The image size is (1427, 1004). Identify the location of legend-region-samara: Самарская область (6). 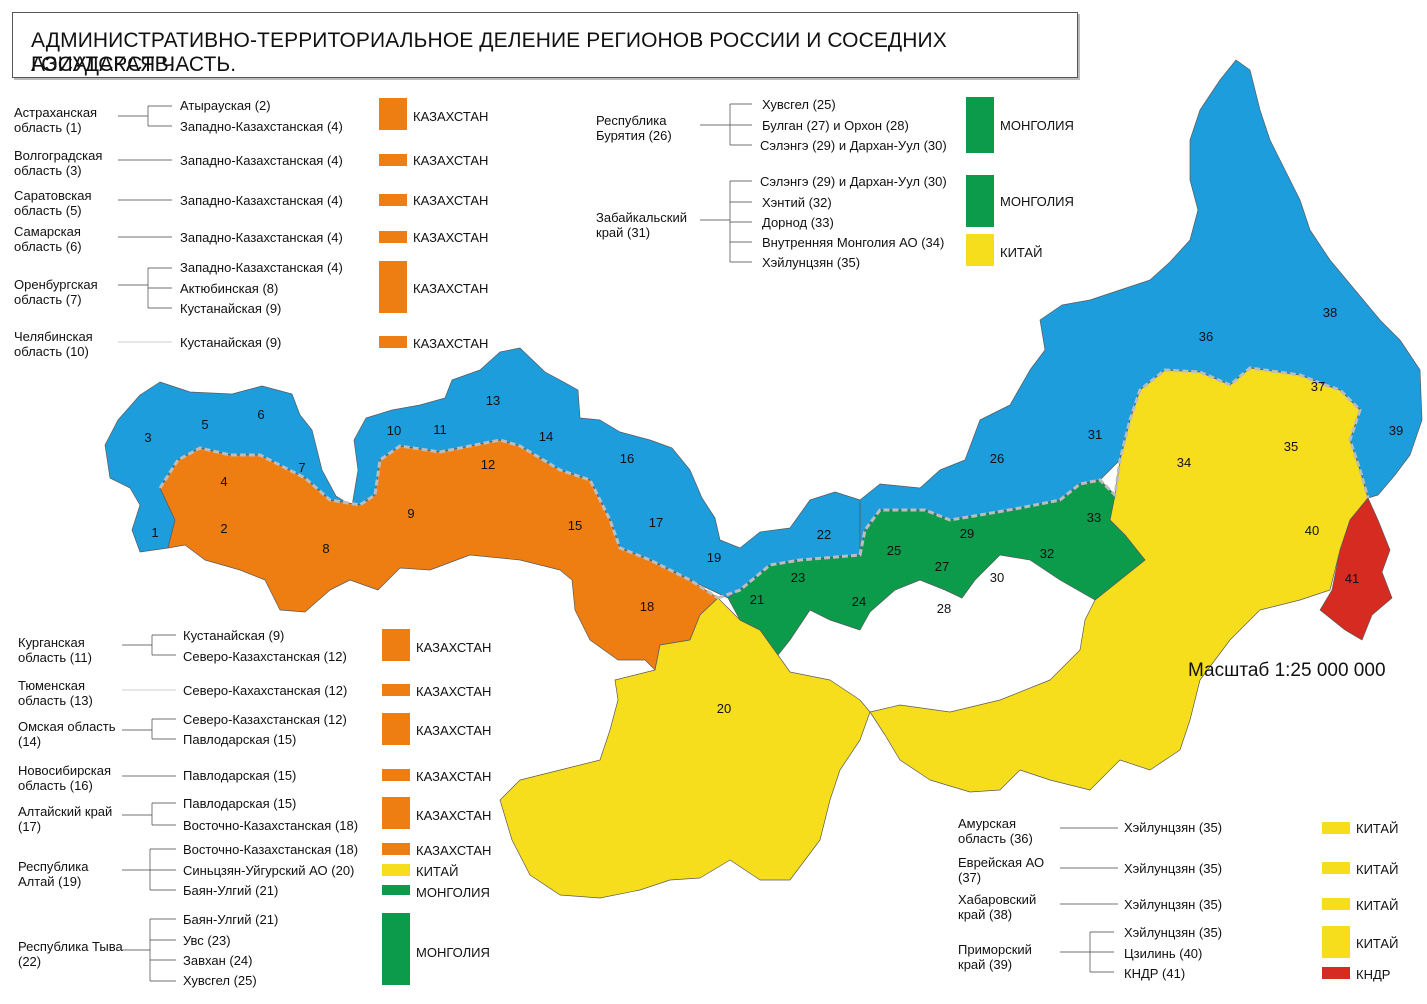
(48, 239).